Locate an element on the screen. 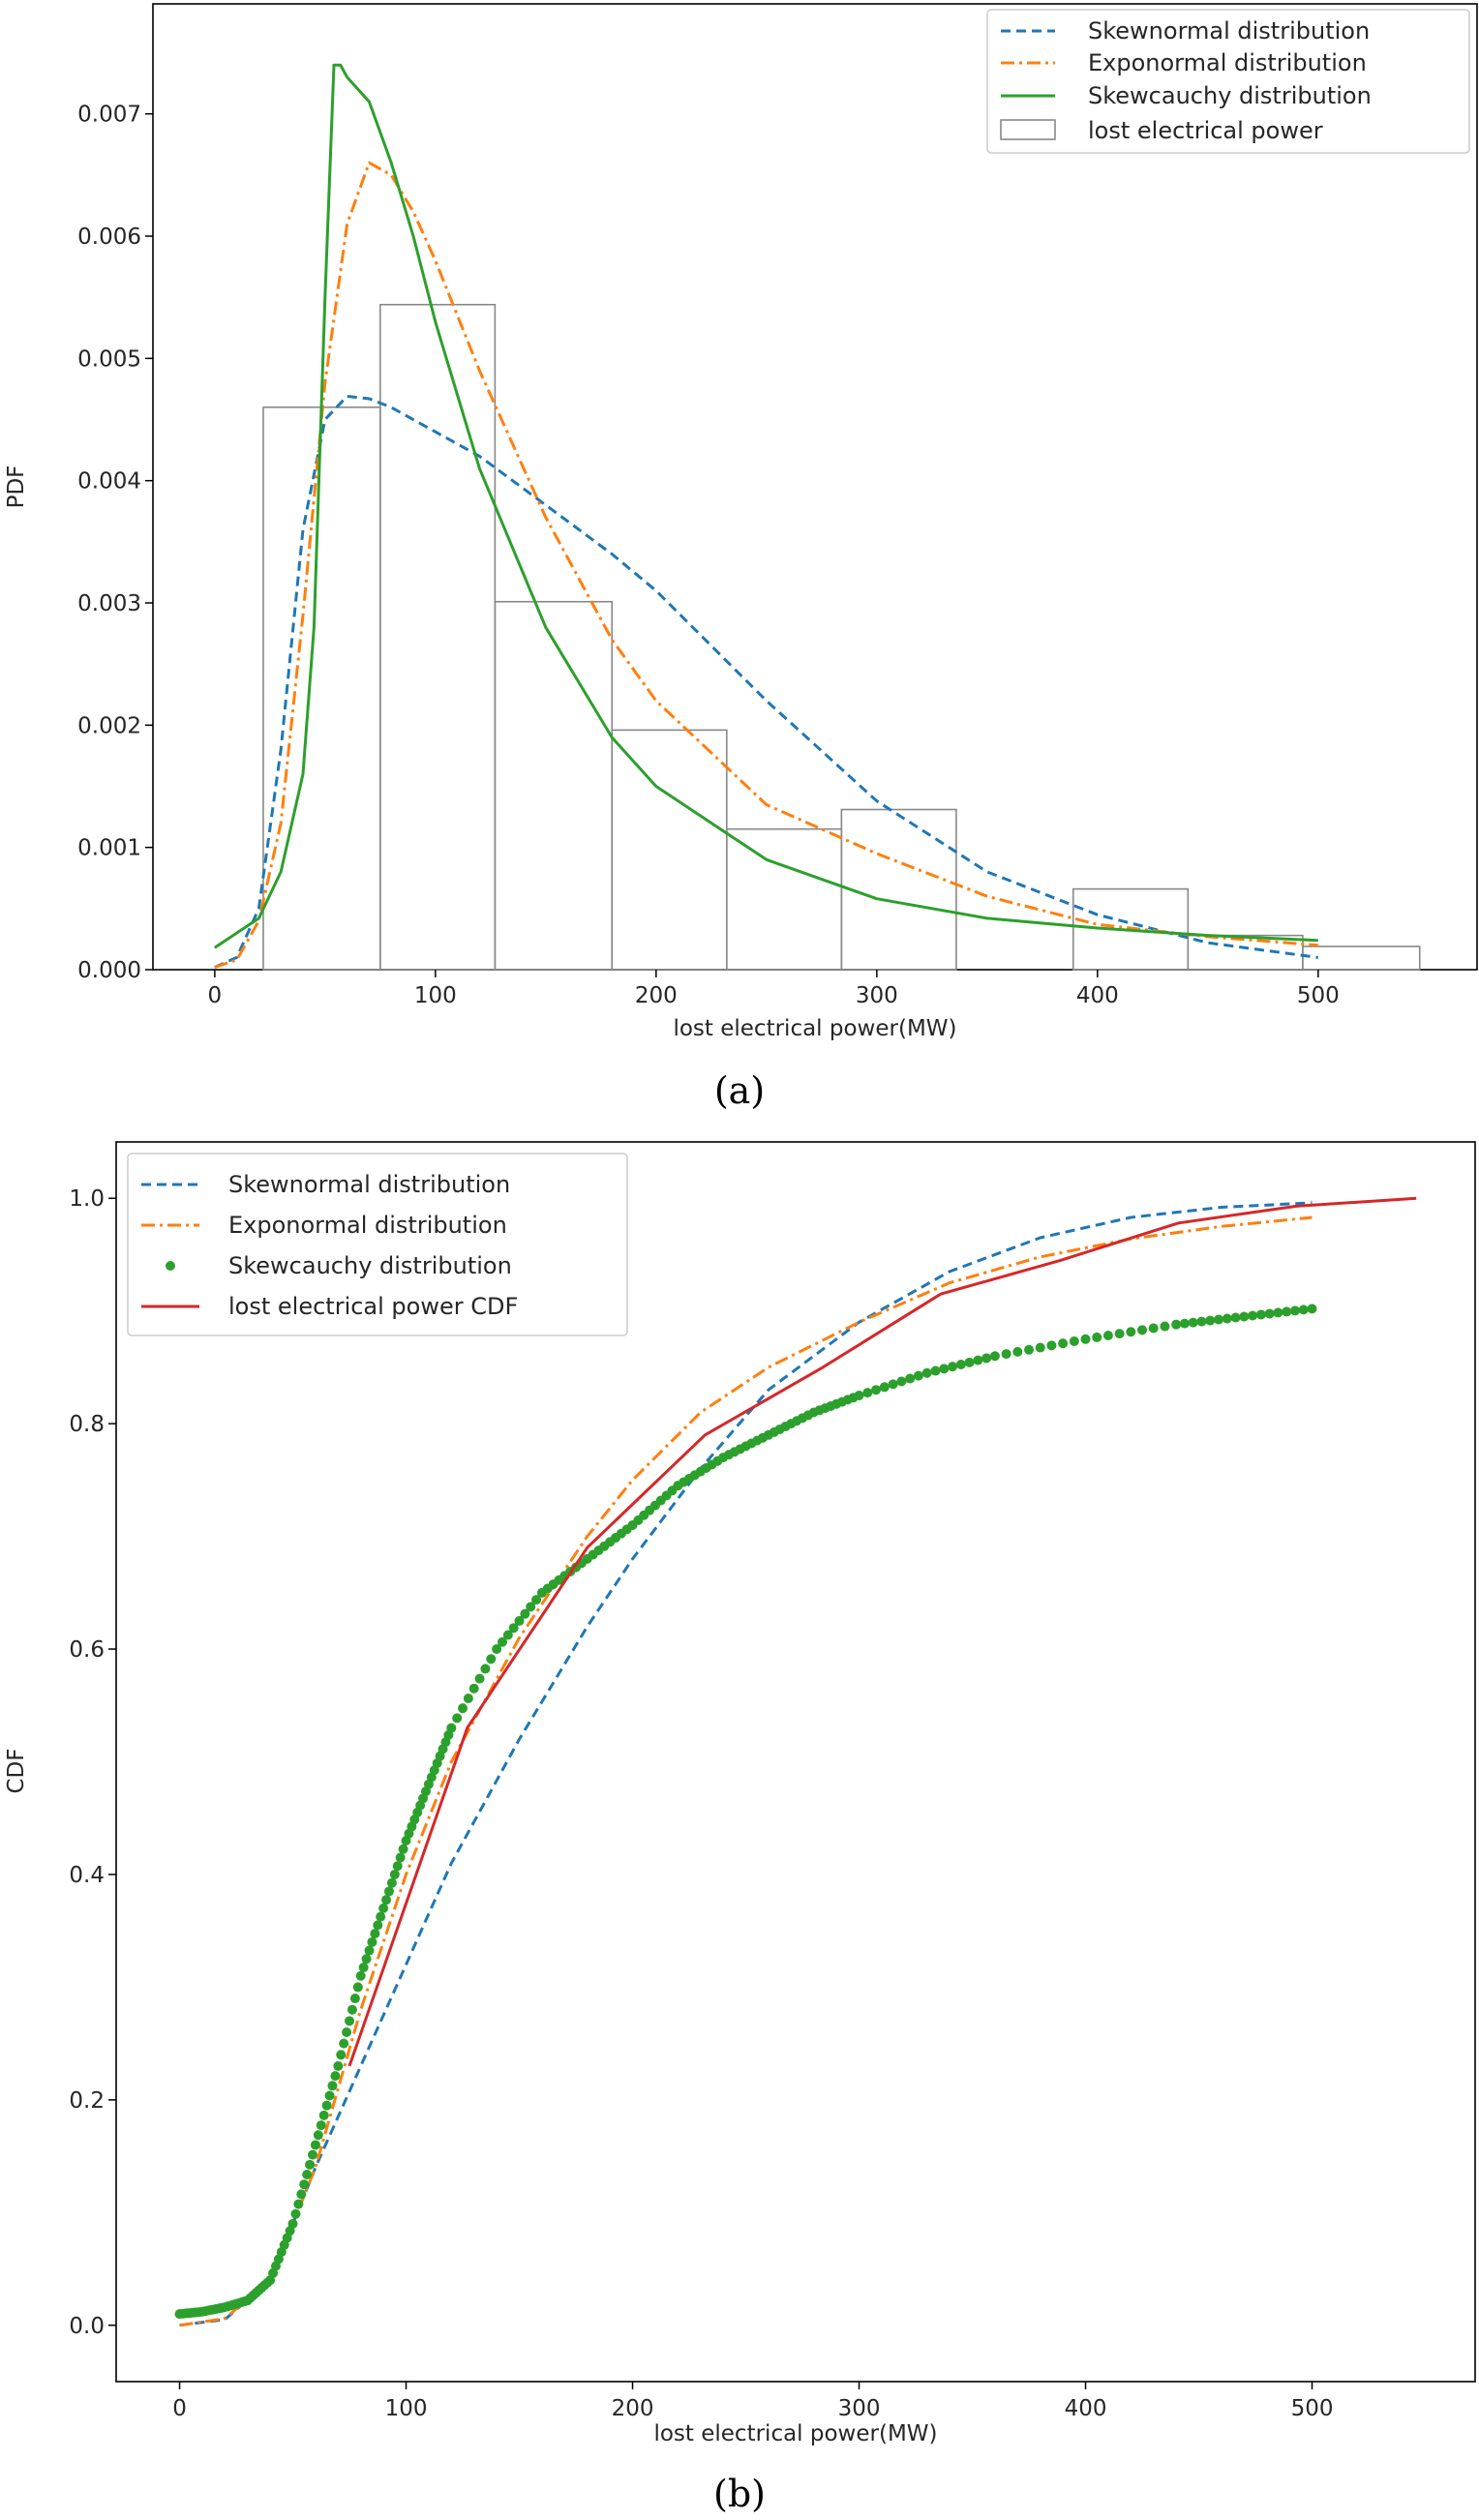 The height and width of the screenshot is (2520, 1479). x-tick-label: 300 is located at coordinates (877, 996).